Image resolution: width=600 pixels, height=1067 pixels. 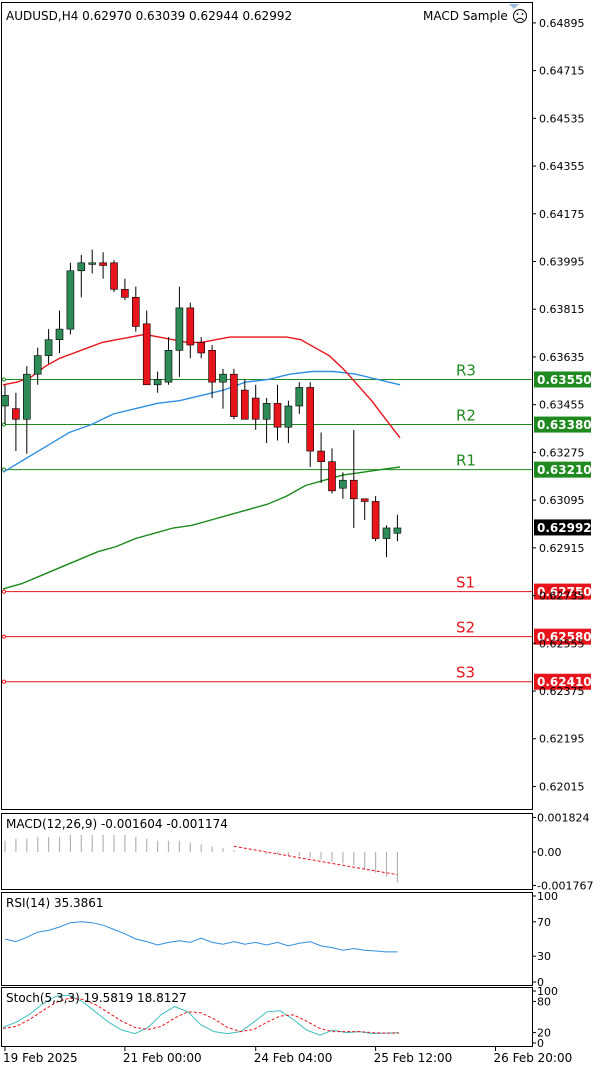 I want to click on macd-frame, so click(x=267, y=851).